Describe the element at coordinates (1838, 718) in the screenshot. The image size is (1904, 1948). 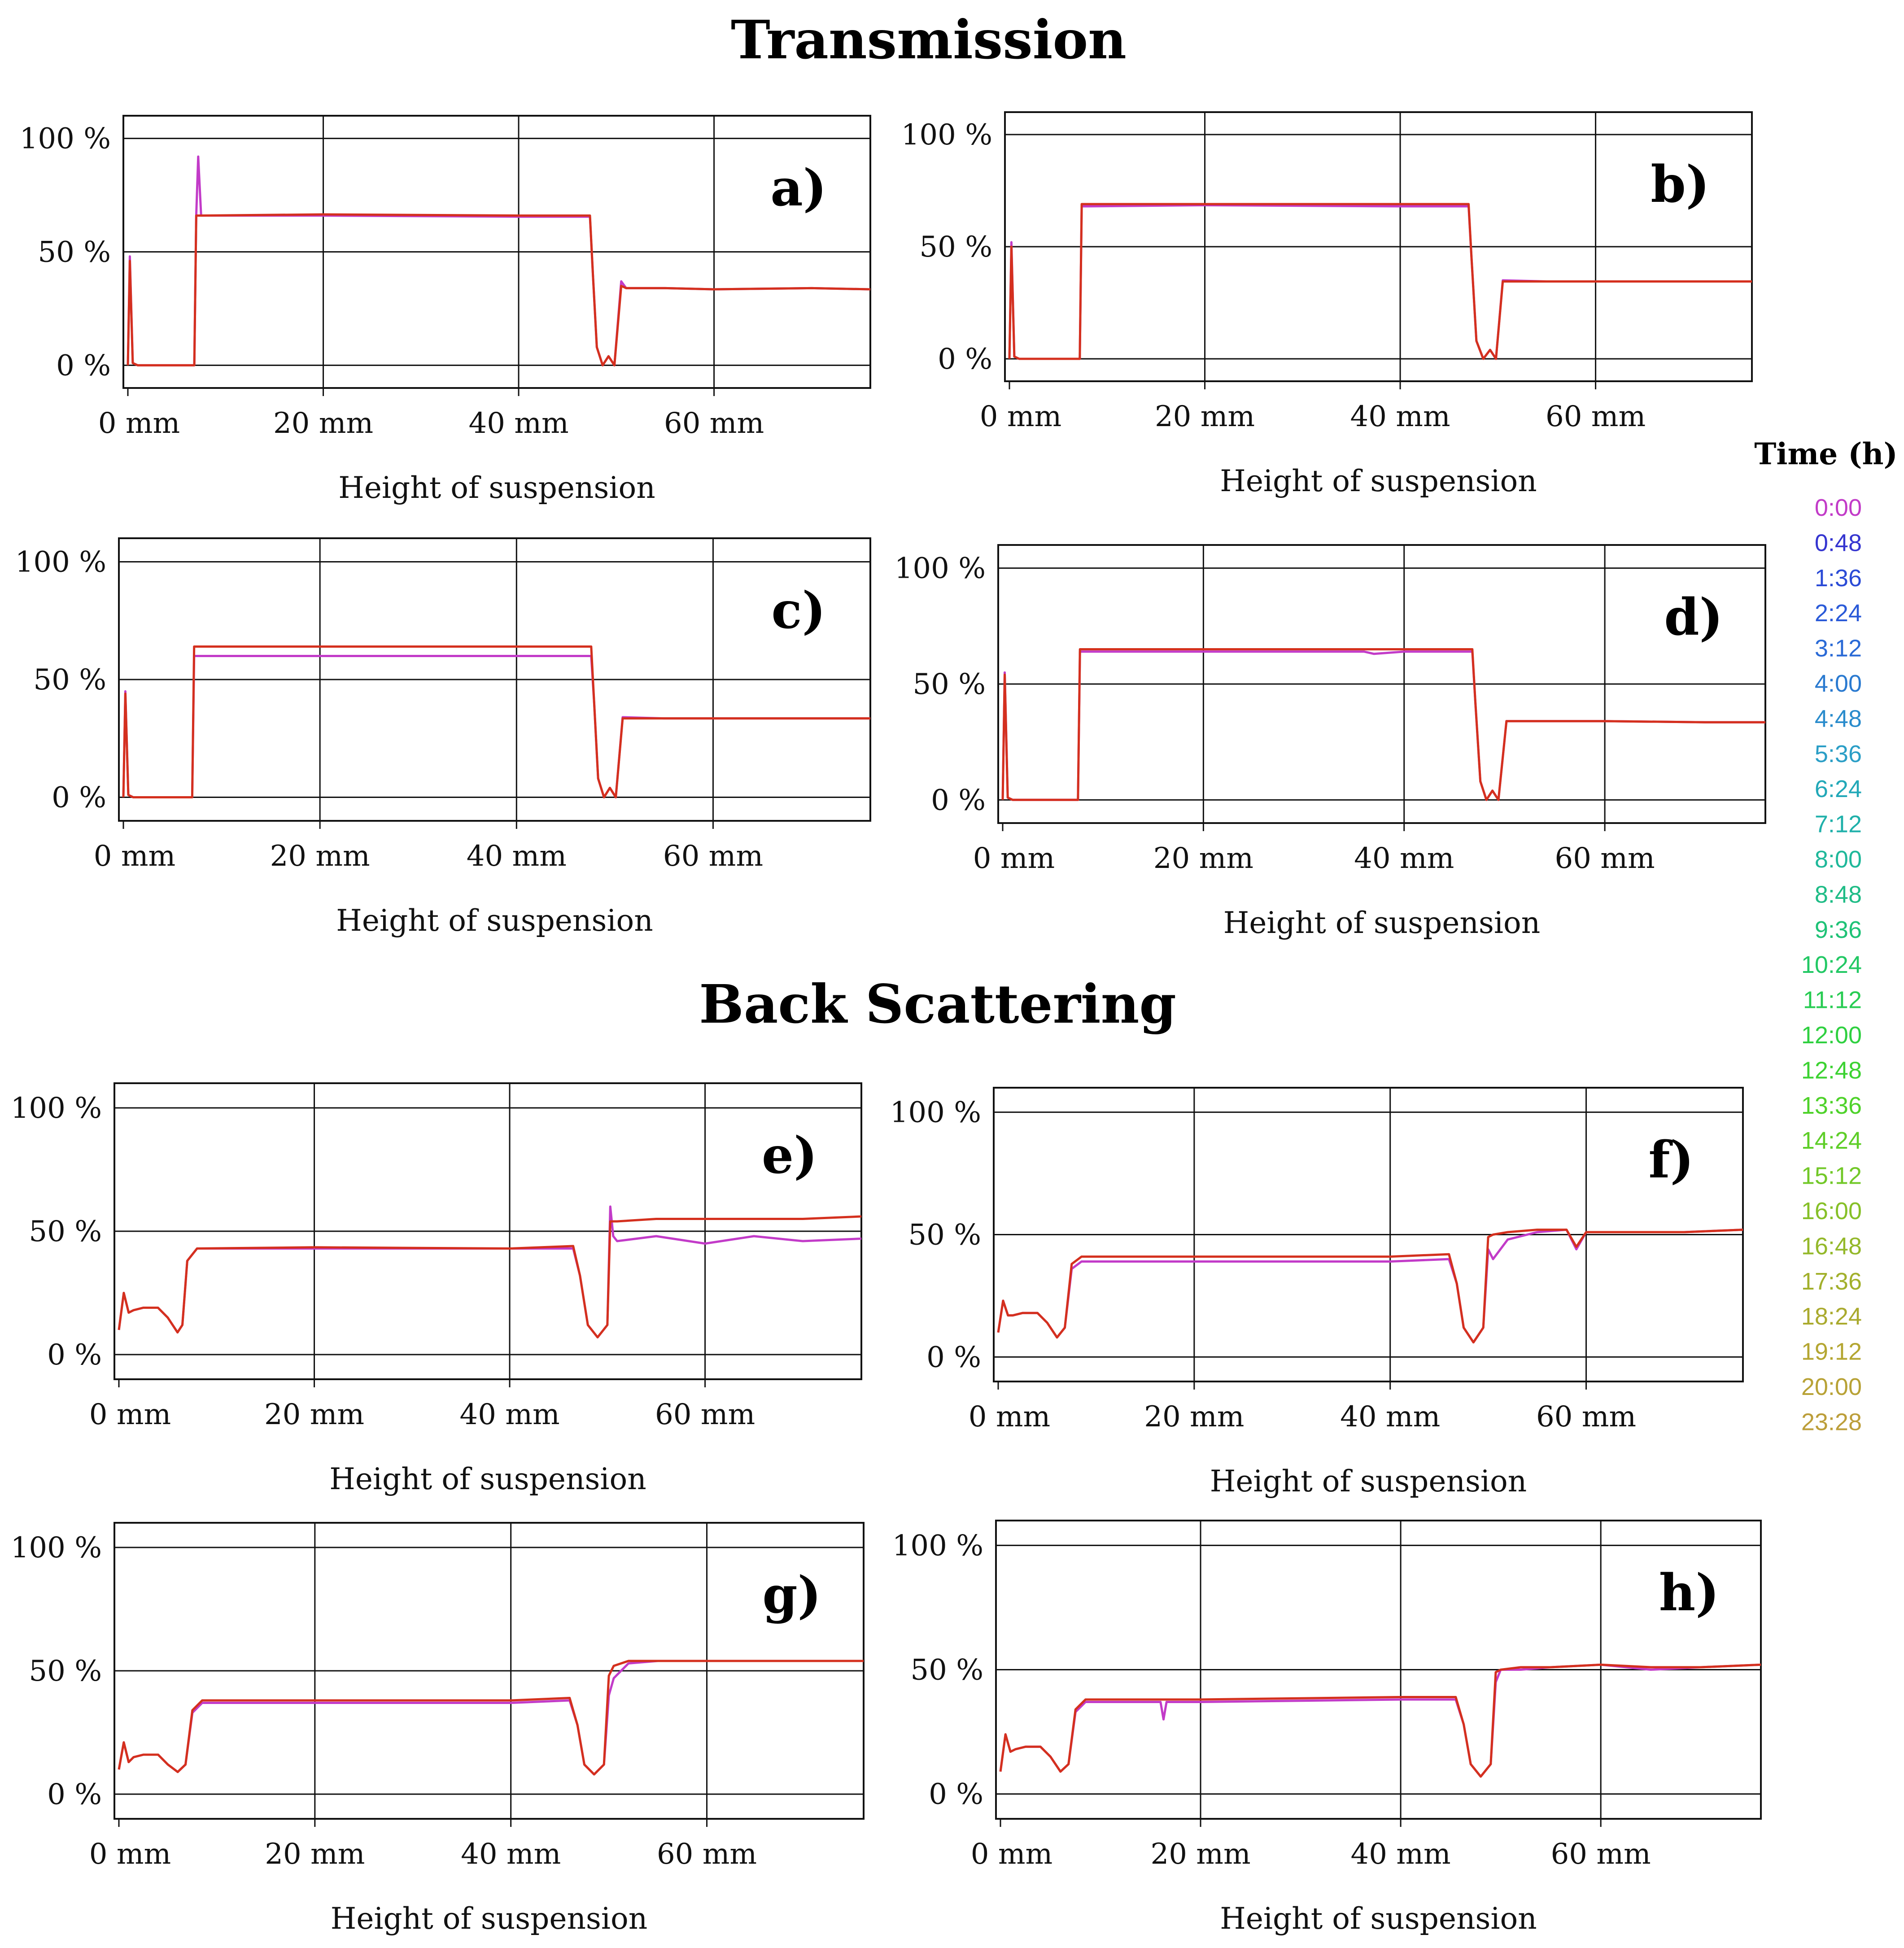
I see `legend-item: 4:48` at that location.